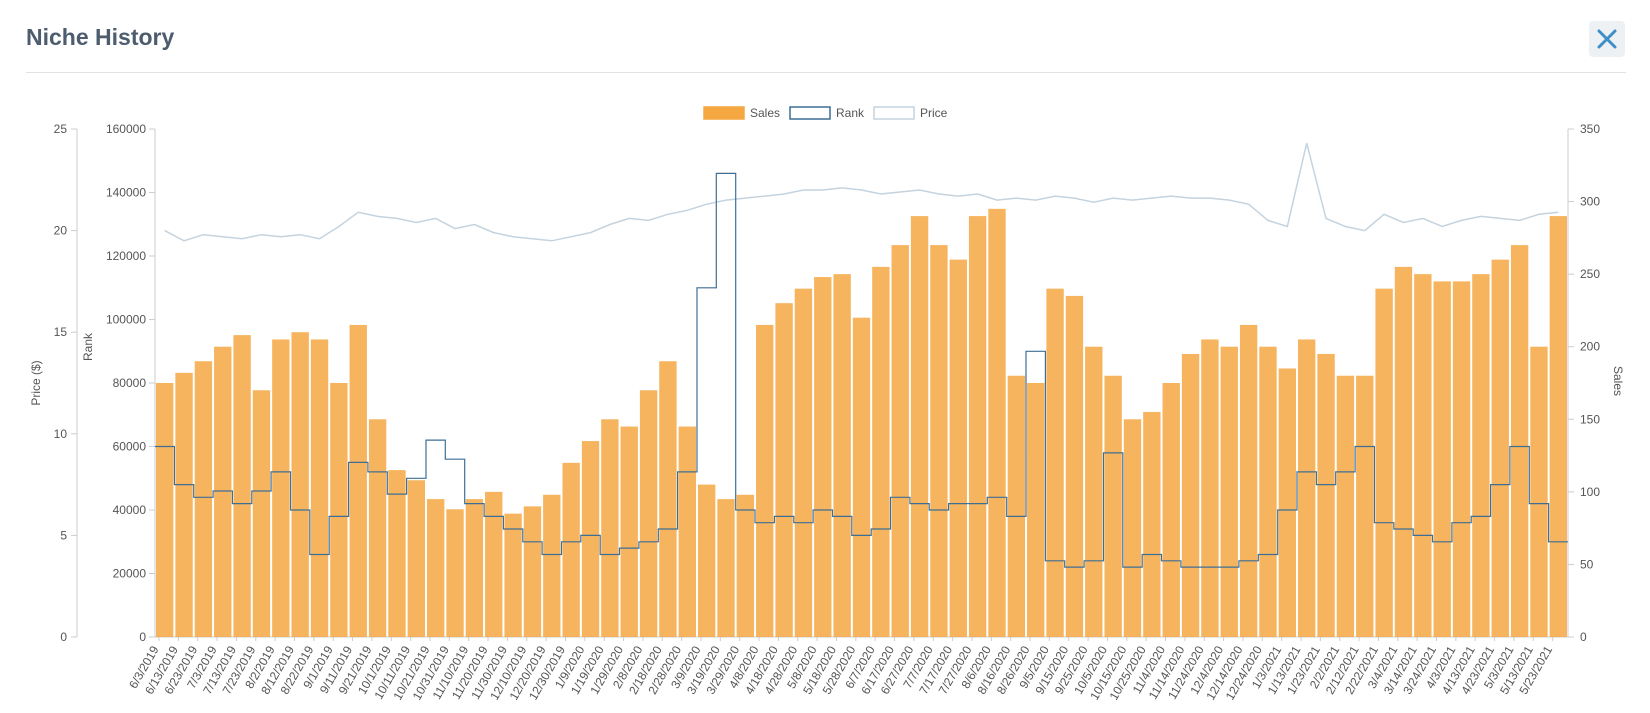 This screenshot has height=713, width=1650. What do you see at coordinates (850, 113) in the screenshot?
I see `legend-label-rank: Rank` at bounding box center [850, 113].